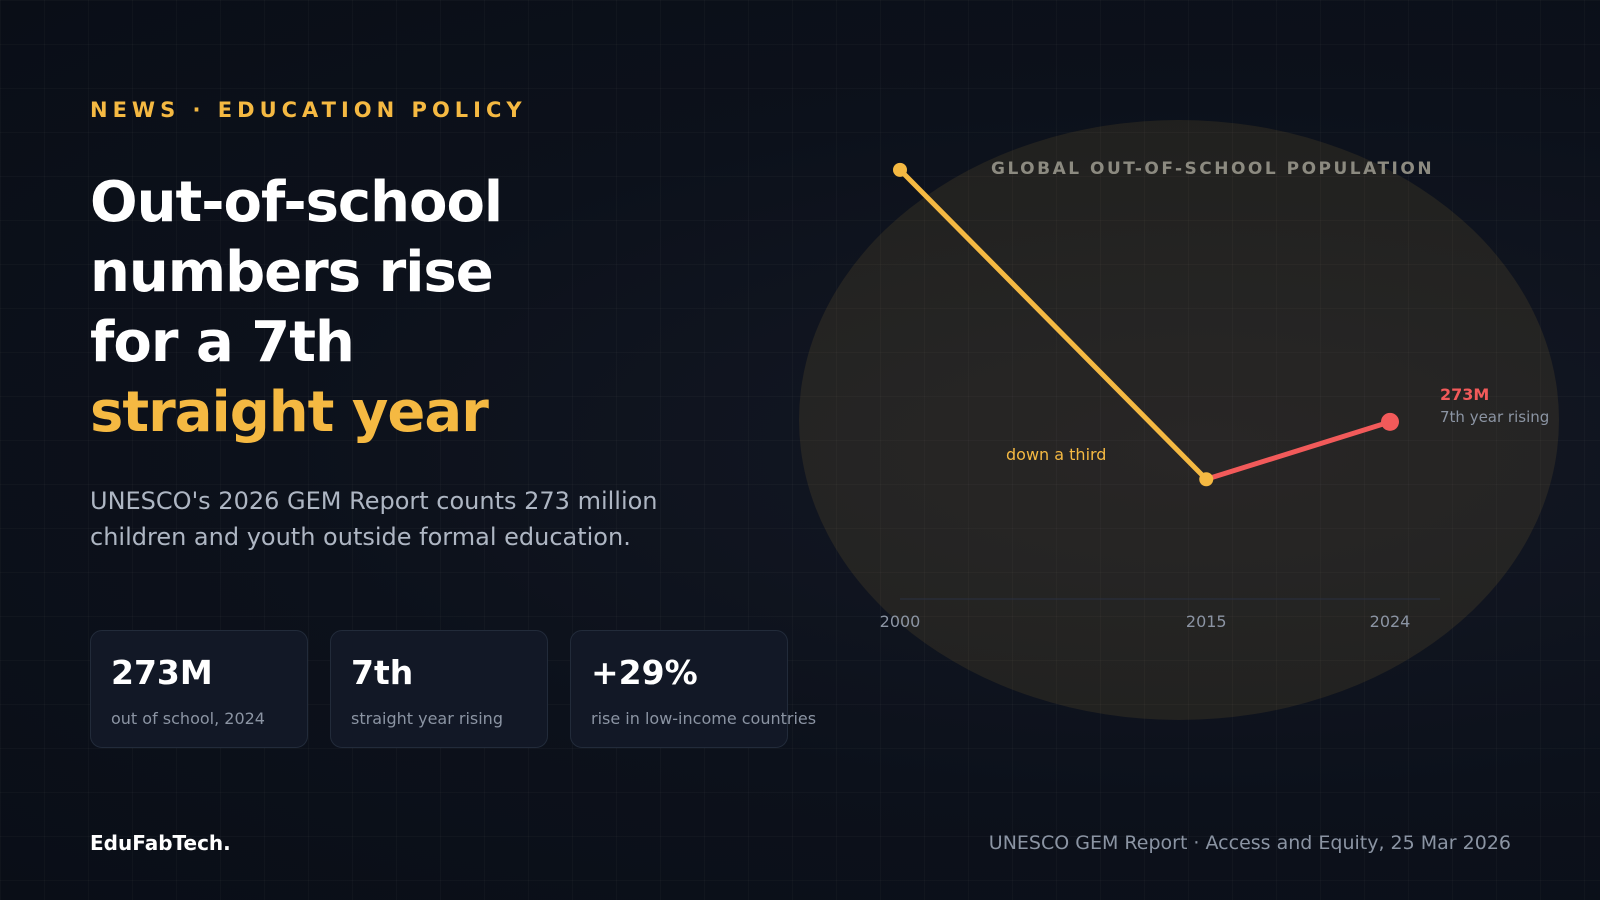  I want to click on x-tick-label-2024: 2024, so click(1390, 621).